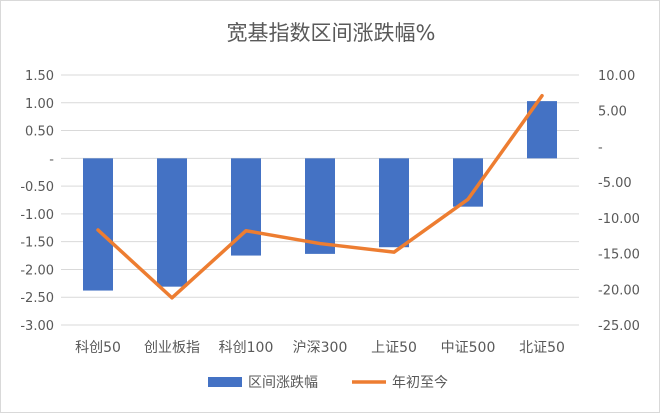 This screenshot has height=414, width=660. Describe the element at coordinates (98, 348) in the screenshot. I see `category-label: 科创50` at that location.